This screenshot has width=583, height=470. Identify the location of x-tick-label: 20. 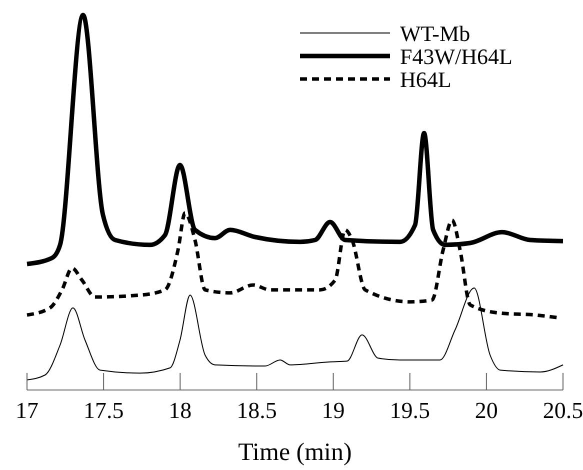
(486, 410).